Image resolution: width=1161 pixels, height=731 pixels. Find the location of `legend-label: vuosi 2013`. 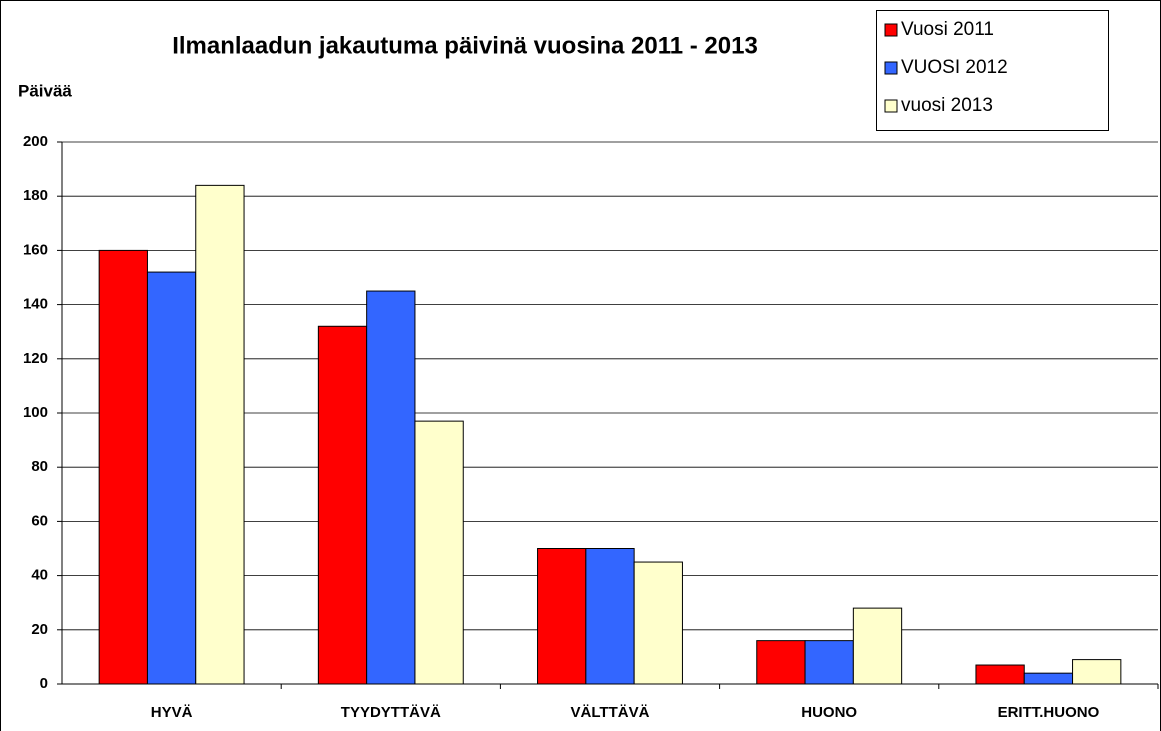

legend-label: vuosi 2013 is located at coordinates (947, 105).